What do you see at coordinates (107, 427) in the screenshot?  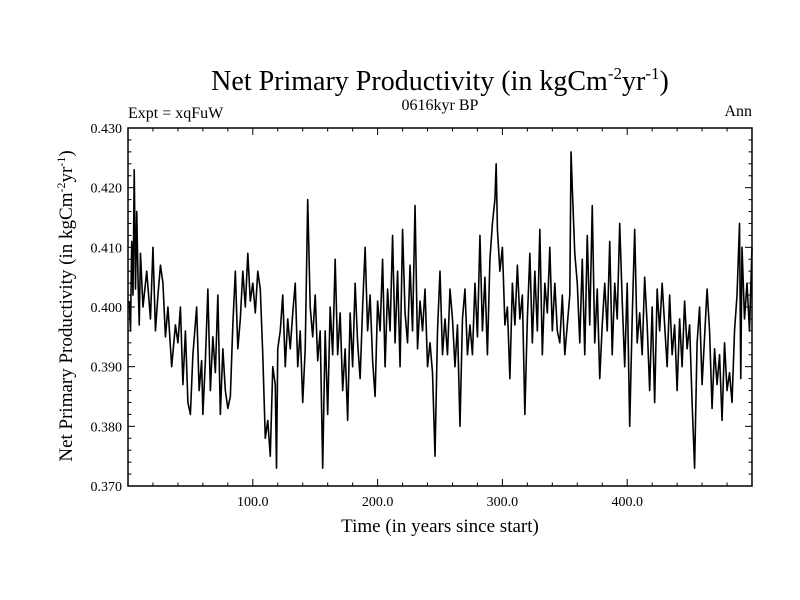 I see `y-tick-label: 0.380` at bounding box center [107, 427].